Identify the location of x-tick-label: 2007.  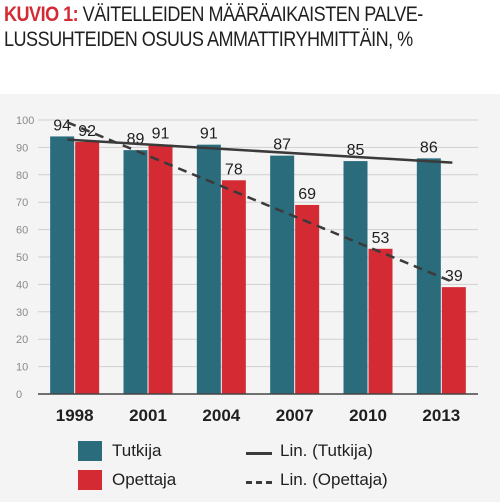
(295, 415).